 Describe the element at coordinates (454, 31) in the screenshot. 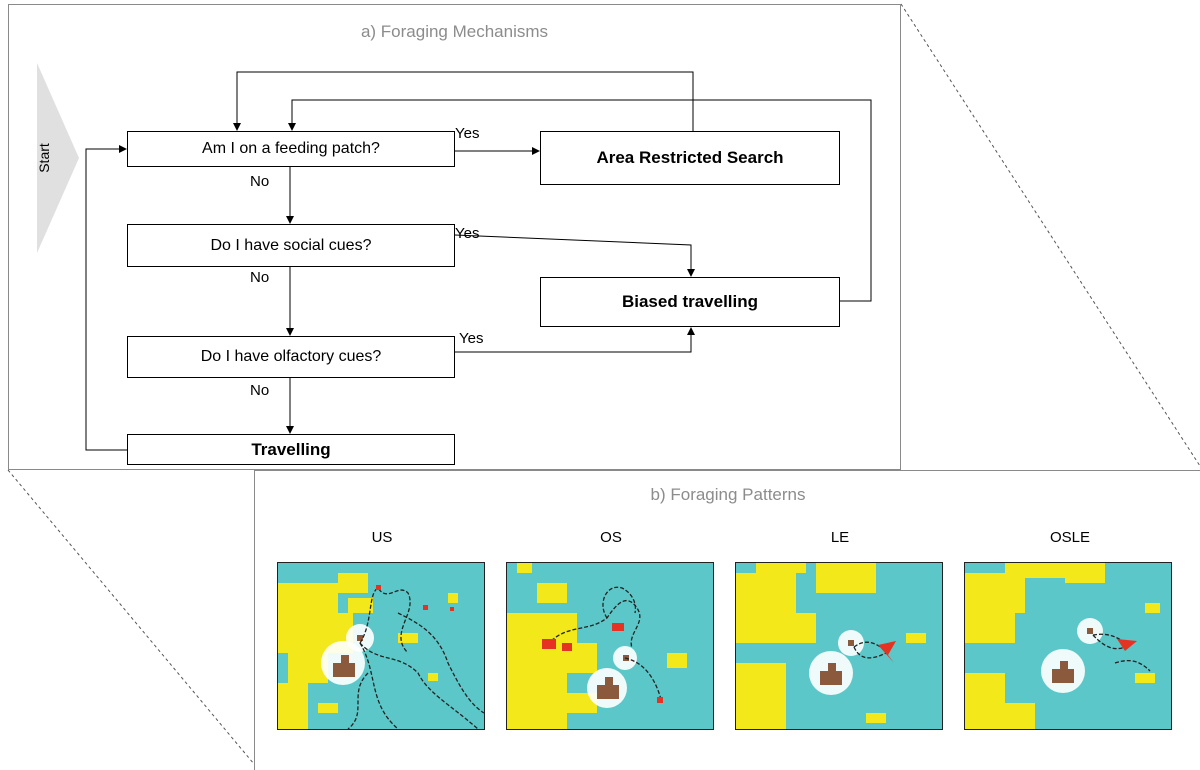

I see `panel-a-title: a) Foraging Mechanisms` at that location.